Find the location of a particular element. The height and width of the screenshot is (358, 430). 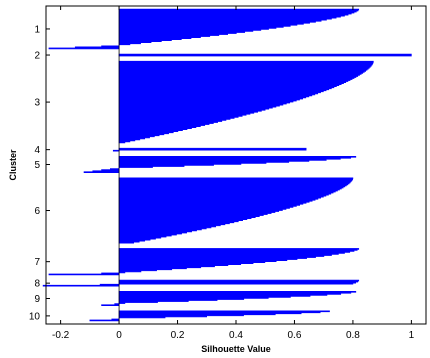

y-tick-label: 1 is located at coordinates (37, 29).